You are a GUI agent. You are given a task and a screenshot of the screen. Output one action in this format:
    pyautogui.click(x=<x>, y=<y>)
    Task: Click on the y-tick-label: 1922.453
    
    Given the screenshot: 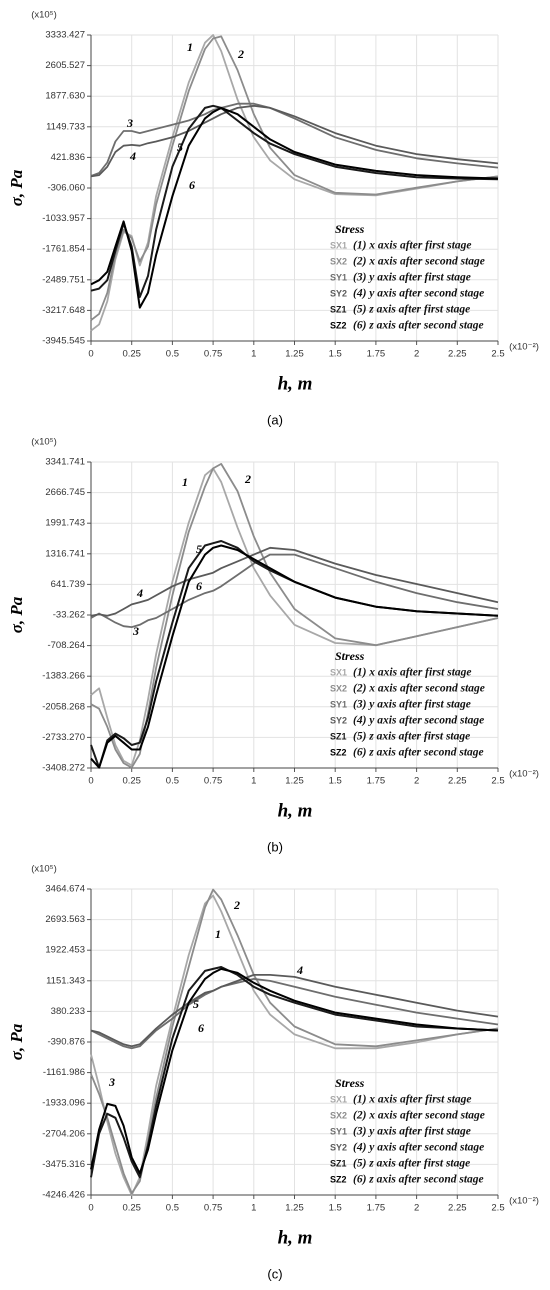 What is the action you would take?
    pyautogui.click(x=65, y=950)
    